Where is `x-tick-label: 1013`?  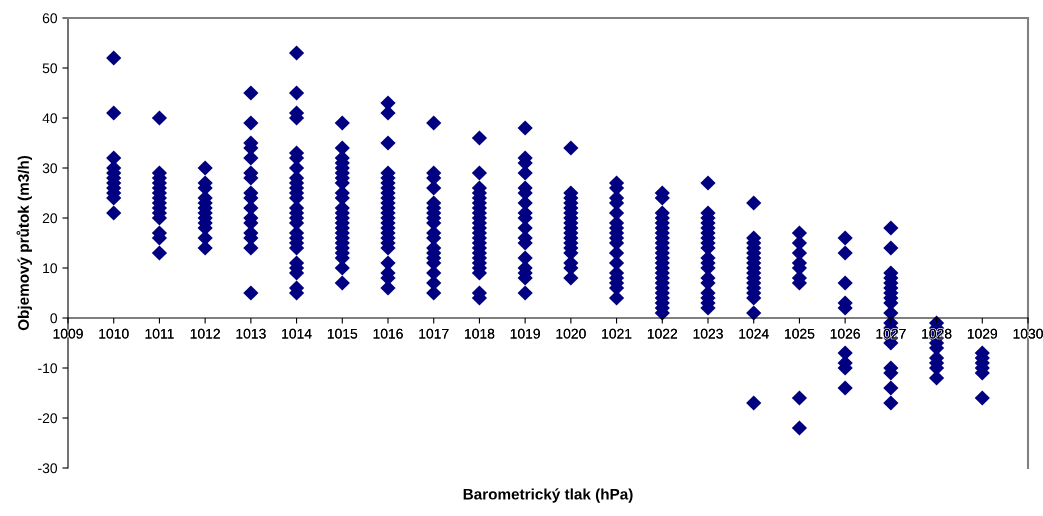 x-tick-label: 1013 is located at coordinates (251, 333).